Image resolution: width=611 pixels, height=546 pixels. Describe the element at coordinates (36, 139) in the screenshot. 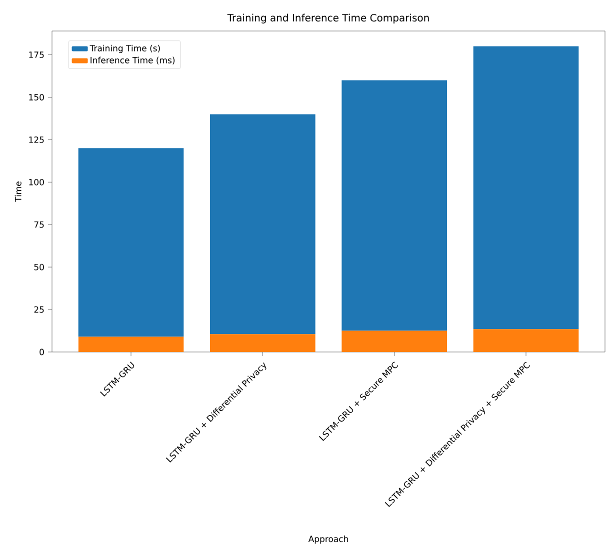

I see `y-tick-label: 125` at that location.